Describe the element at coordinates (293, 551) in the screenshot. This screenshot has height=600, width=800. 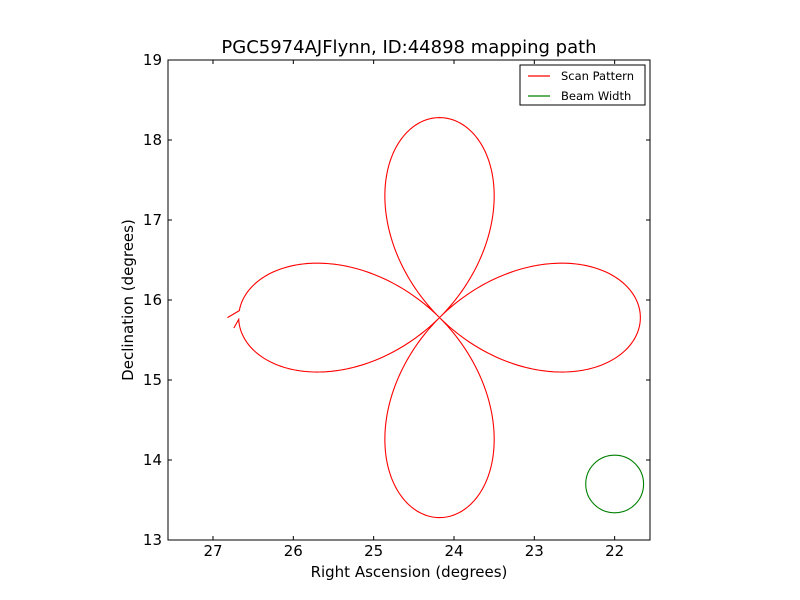
I see `x-tick-label: 26` at that location.